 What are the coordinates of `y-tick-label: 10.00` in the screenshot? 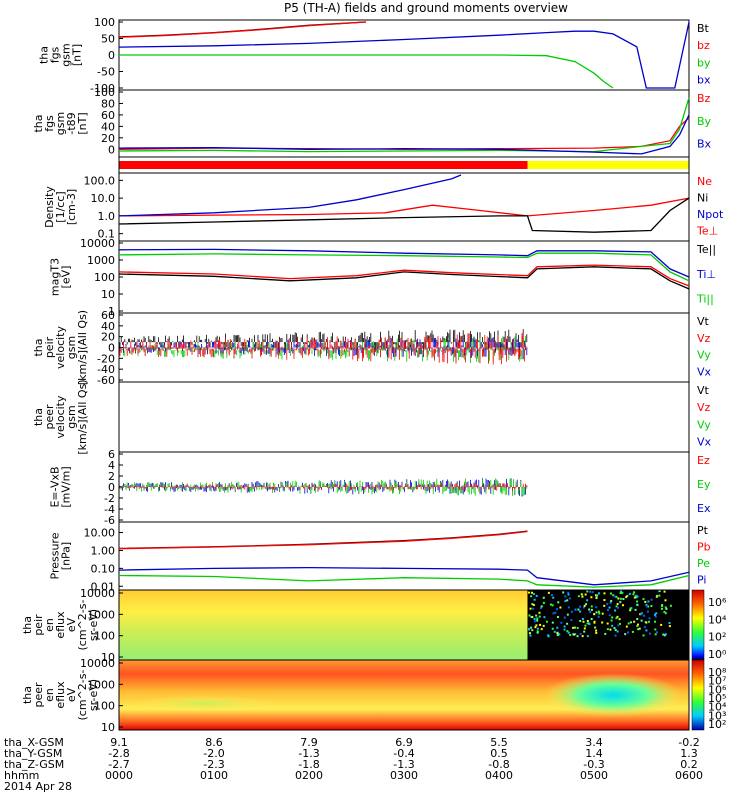 It's located at (100, 533).